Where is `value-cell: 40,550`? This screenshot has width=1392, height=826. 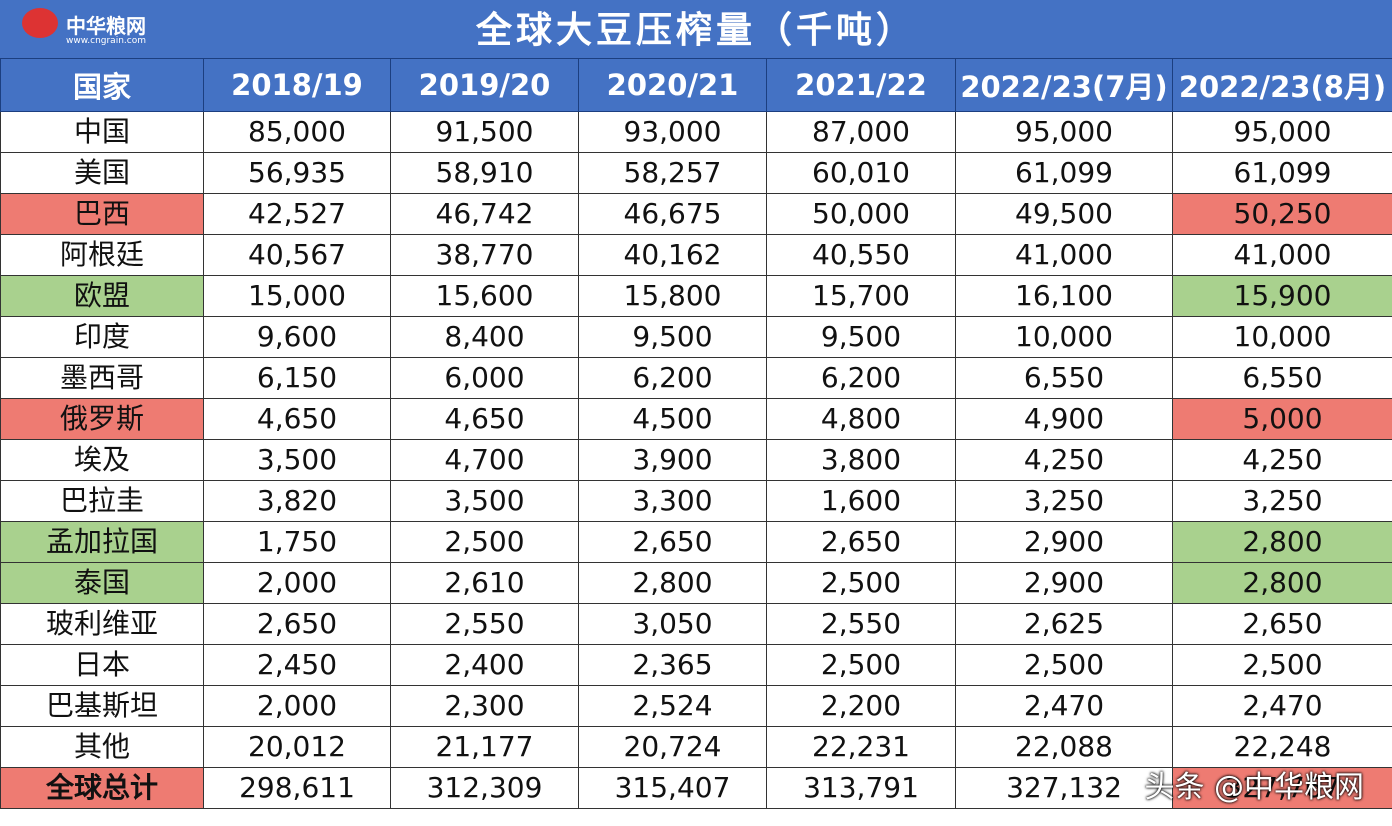
value-cell: 40,550 is located at coordinates (861, 255).